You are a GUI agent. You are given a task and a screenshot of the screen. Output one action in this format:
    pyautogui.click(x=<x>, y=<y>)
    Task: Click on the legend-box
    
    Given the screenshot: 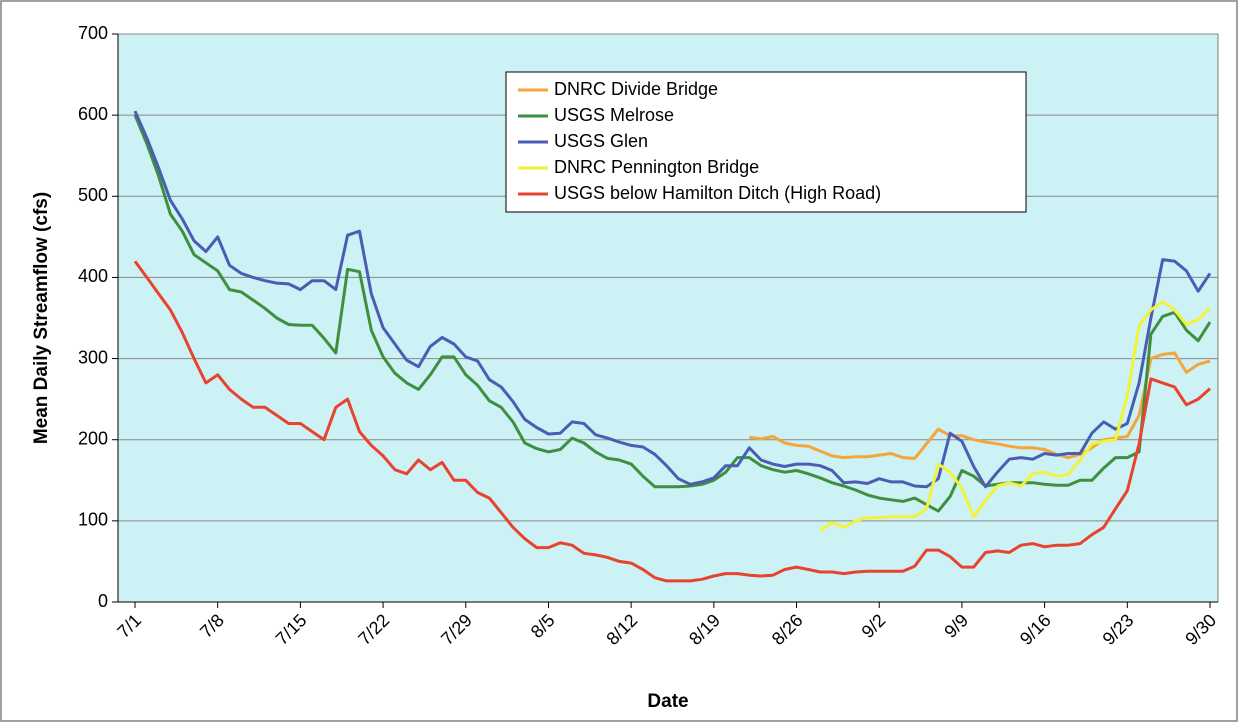 What is the action you would take?
    pyautogui.click(x=766, y=142)
    